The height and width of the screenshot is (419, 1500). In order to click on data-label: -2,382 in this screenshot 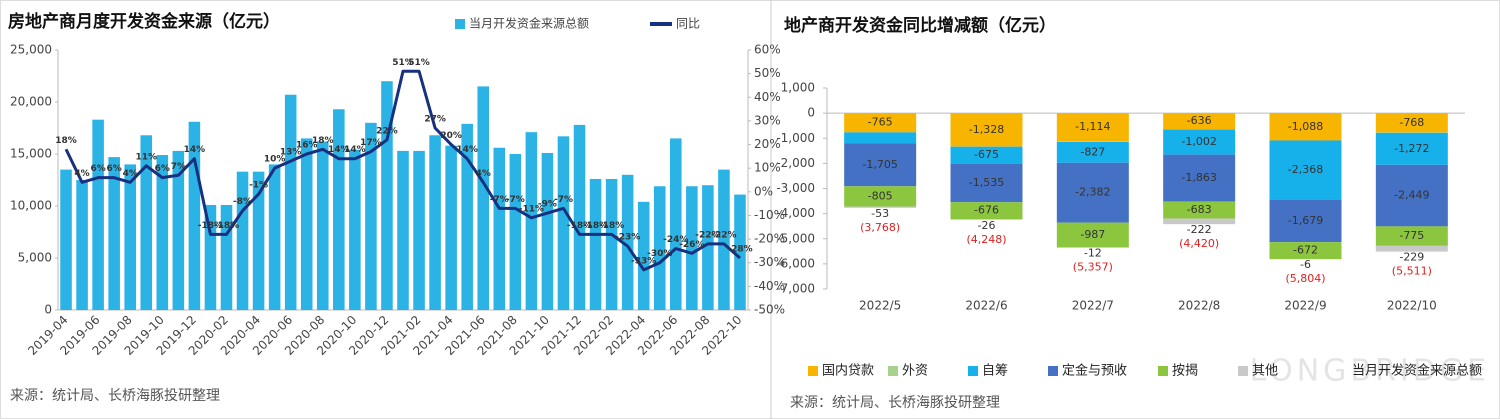, I will do `click(1092, 192)`.